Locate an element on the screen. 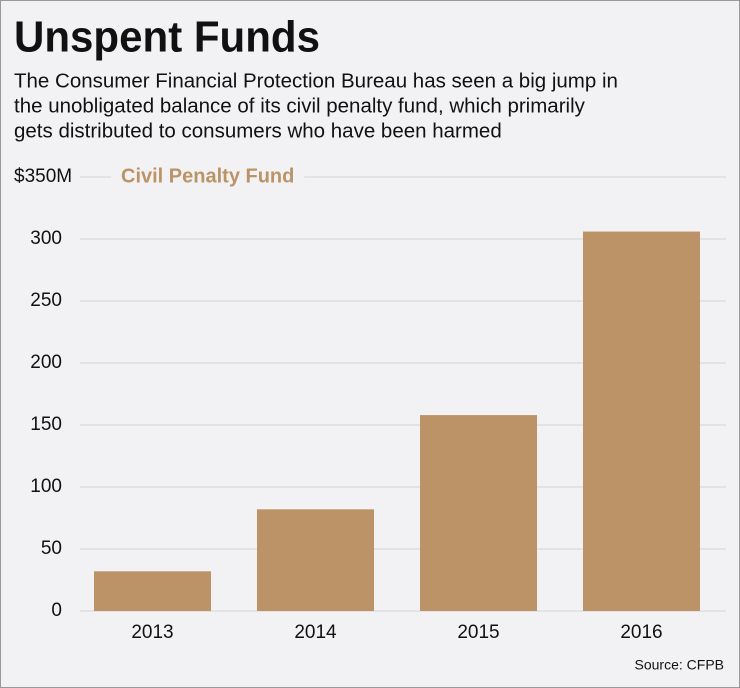 The width and height of the screenshot is (740, 688). y-tick-label: 50 is located at coordinates (51, 548).